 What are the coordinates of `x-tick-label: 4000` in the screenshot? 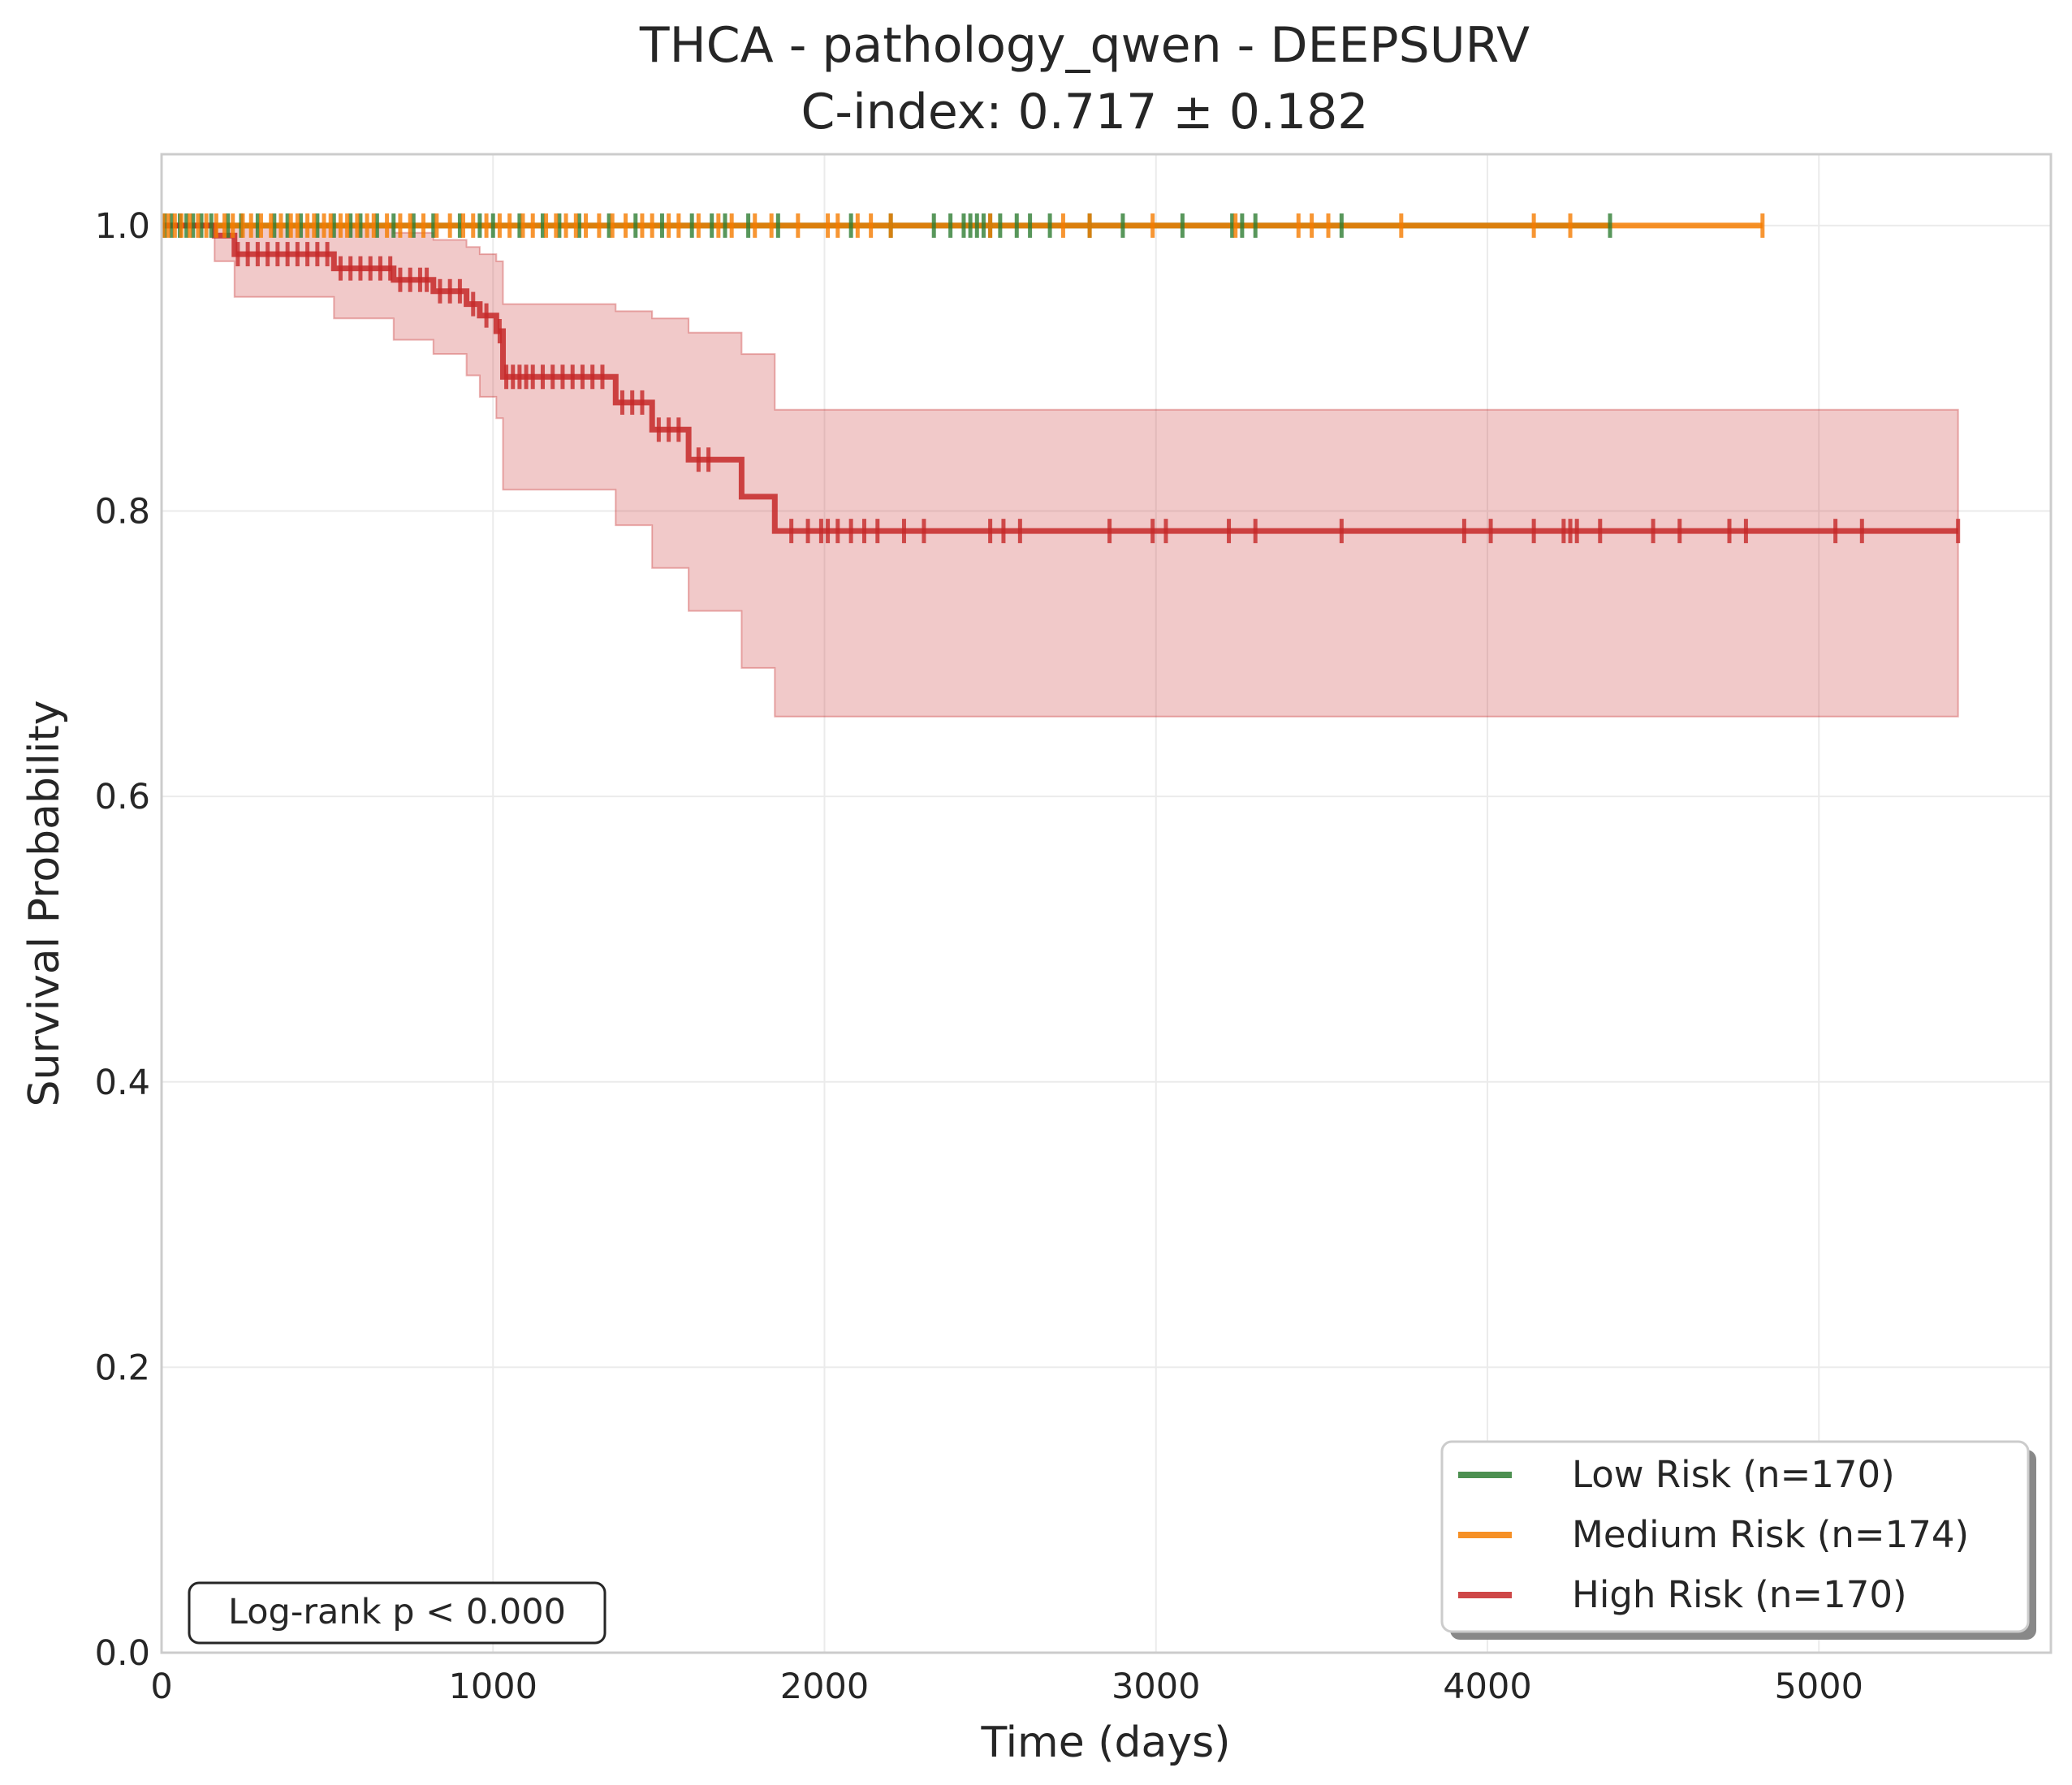 It's located at (1487, 1687).